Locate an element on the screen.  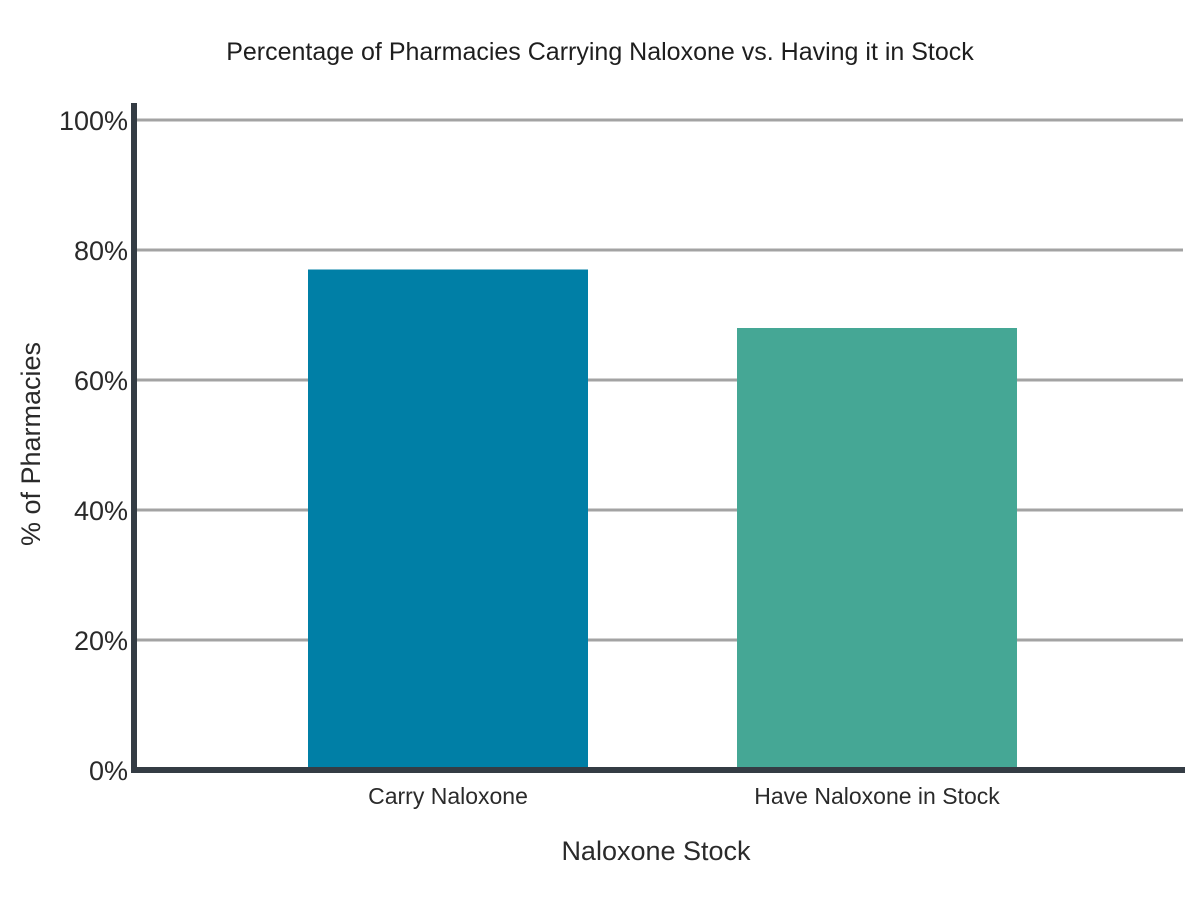
y-tick-label-80: 80% is located at coordinates (101, 251).